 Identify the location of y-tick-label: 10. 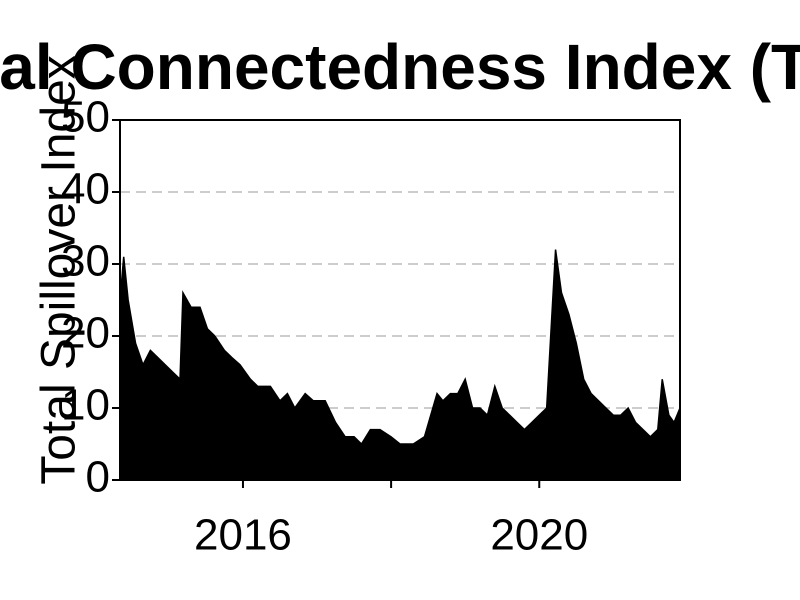
(85, 405).